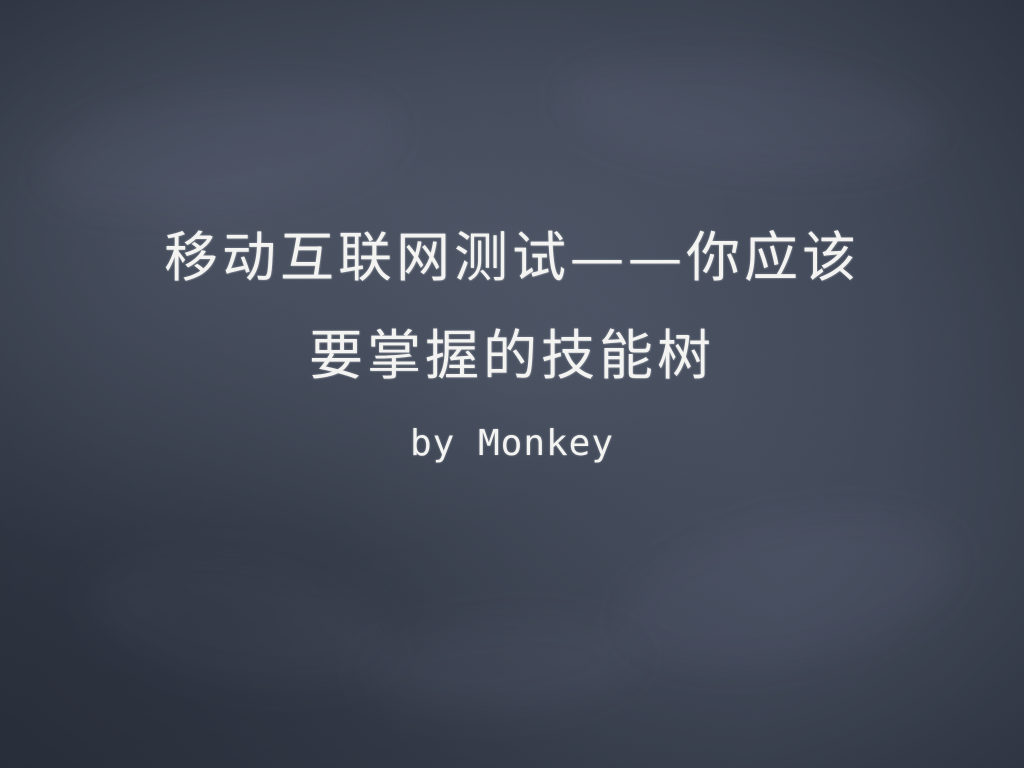 This screenshot has width=1024, height=768. Describe the element at coordinates (512, 355) in the screenshot. I see `title-line-2: 要掌握的技能树` at that location.